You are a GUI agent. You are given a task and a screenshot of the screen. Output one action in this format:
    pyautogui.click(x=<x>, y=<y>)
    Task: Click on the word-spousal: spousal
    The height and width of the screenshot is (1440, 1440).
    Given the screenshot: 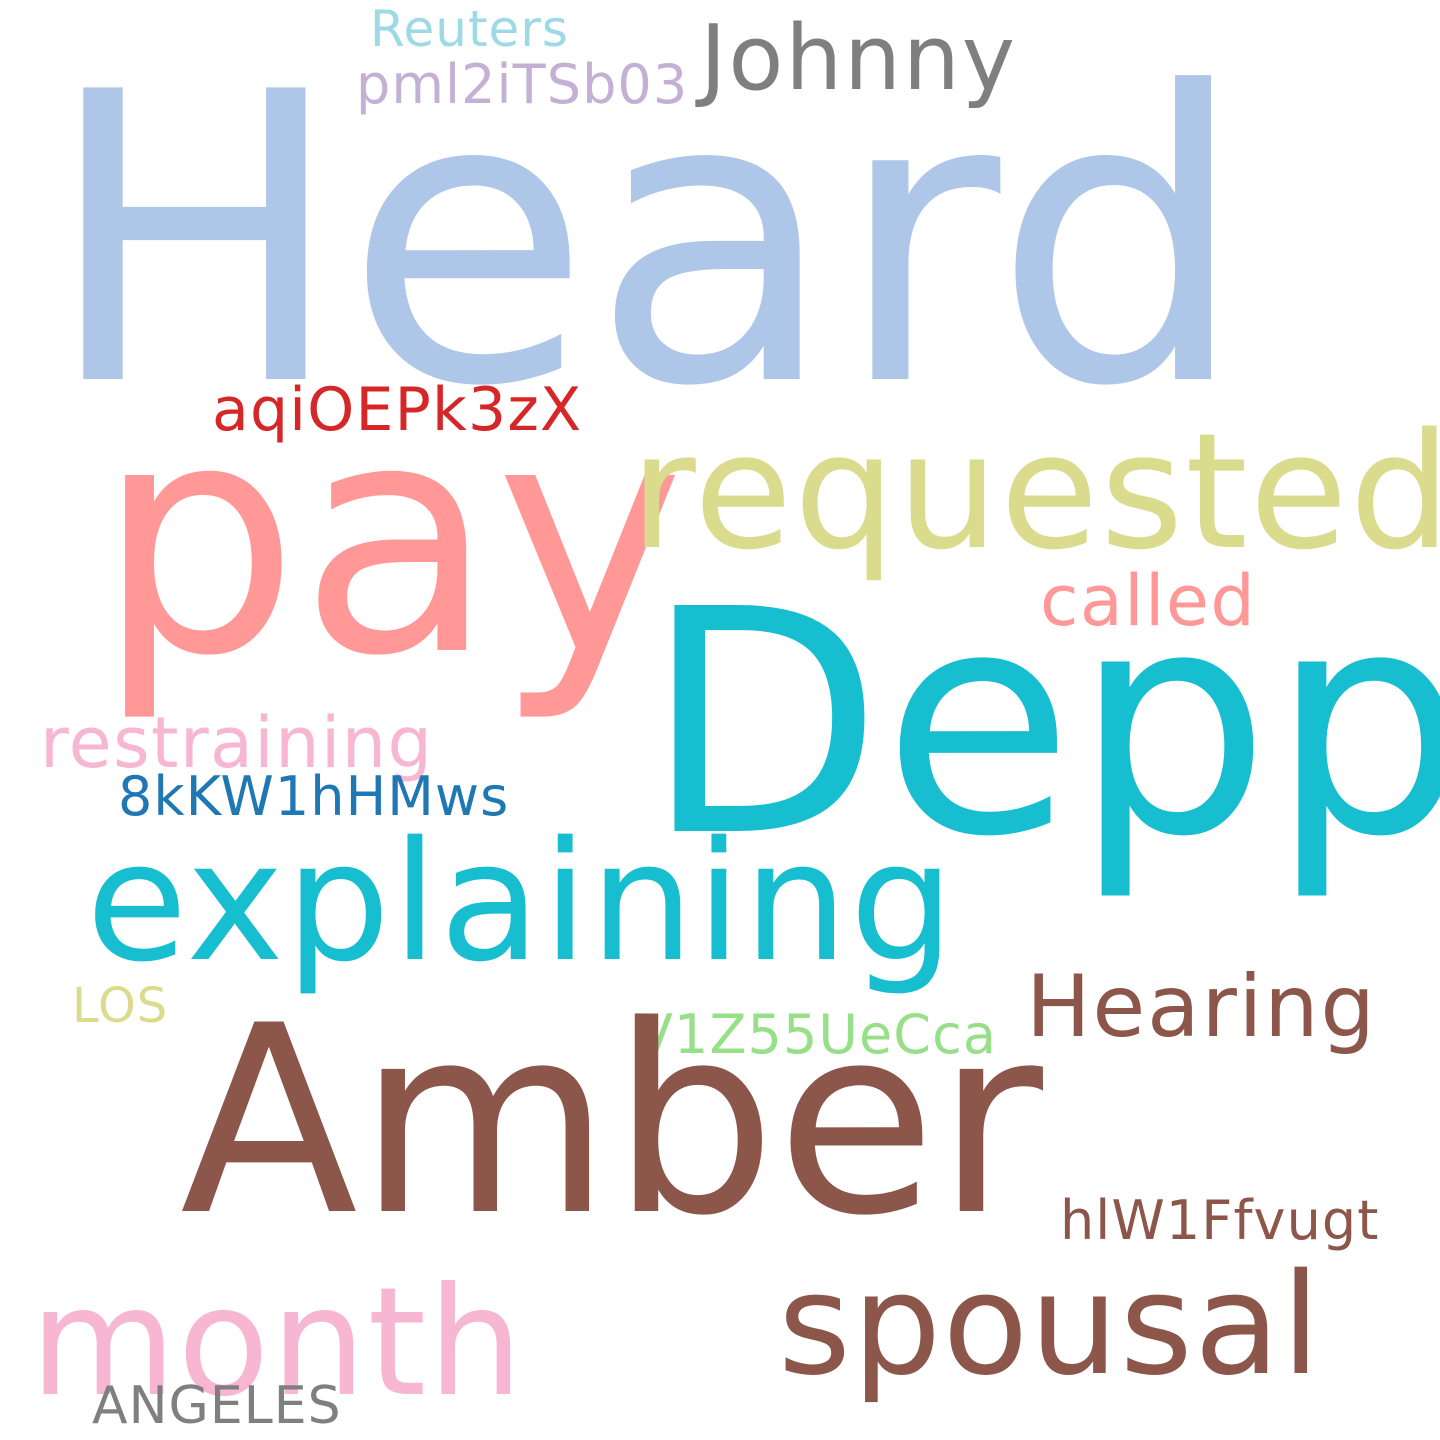 What is the action you would take?
    pyautogui.click(x=1050, y=1325)
    